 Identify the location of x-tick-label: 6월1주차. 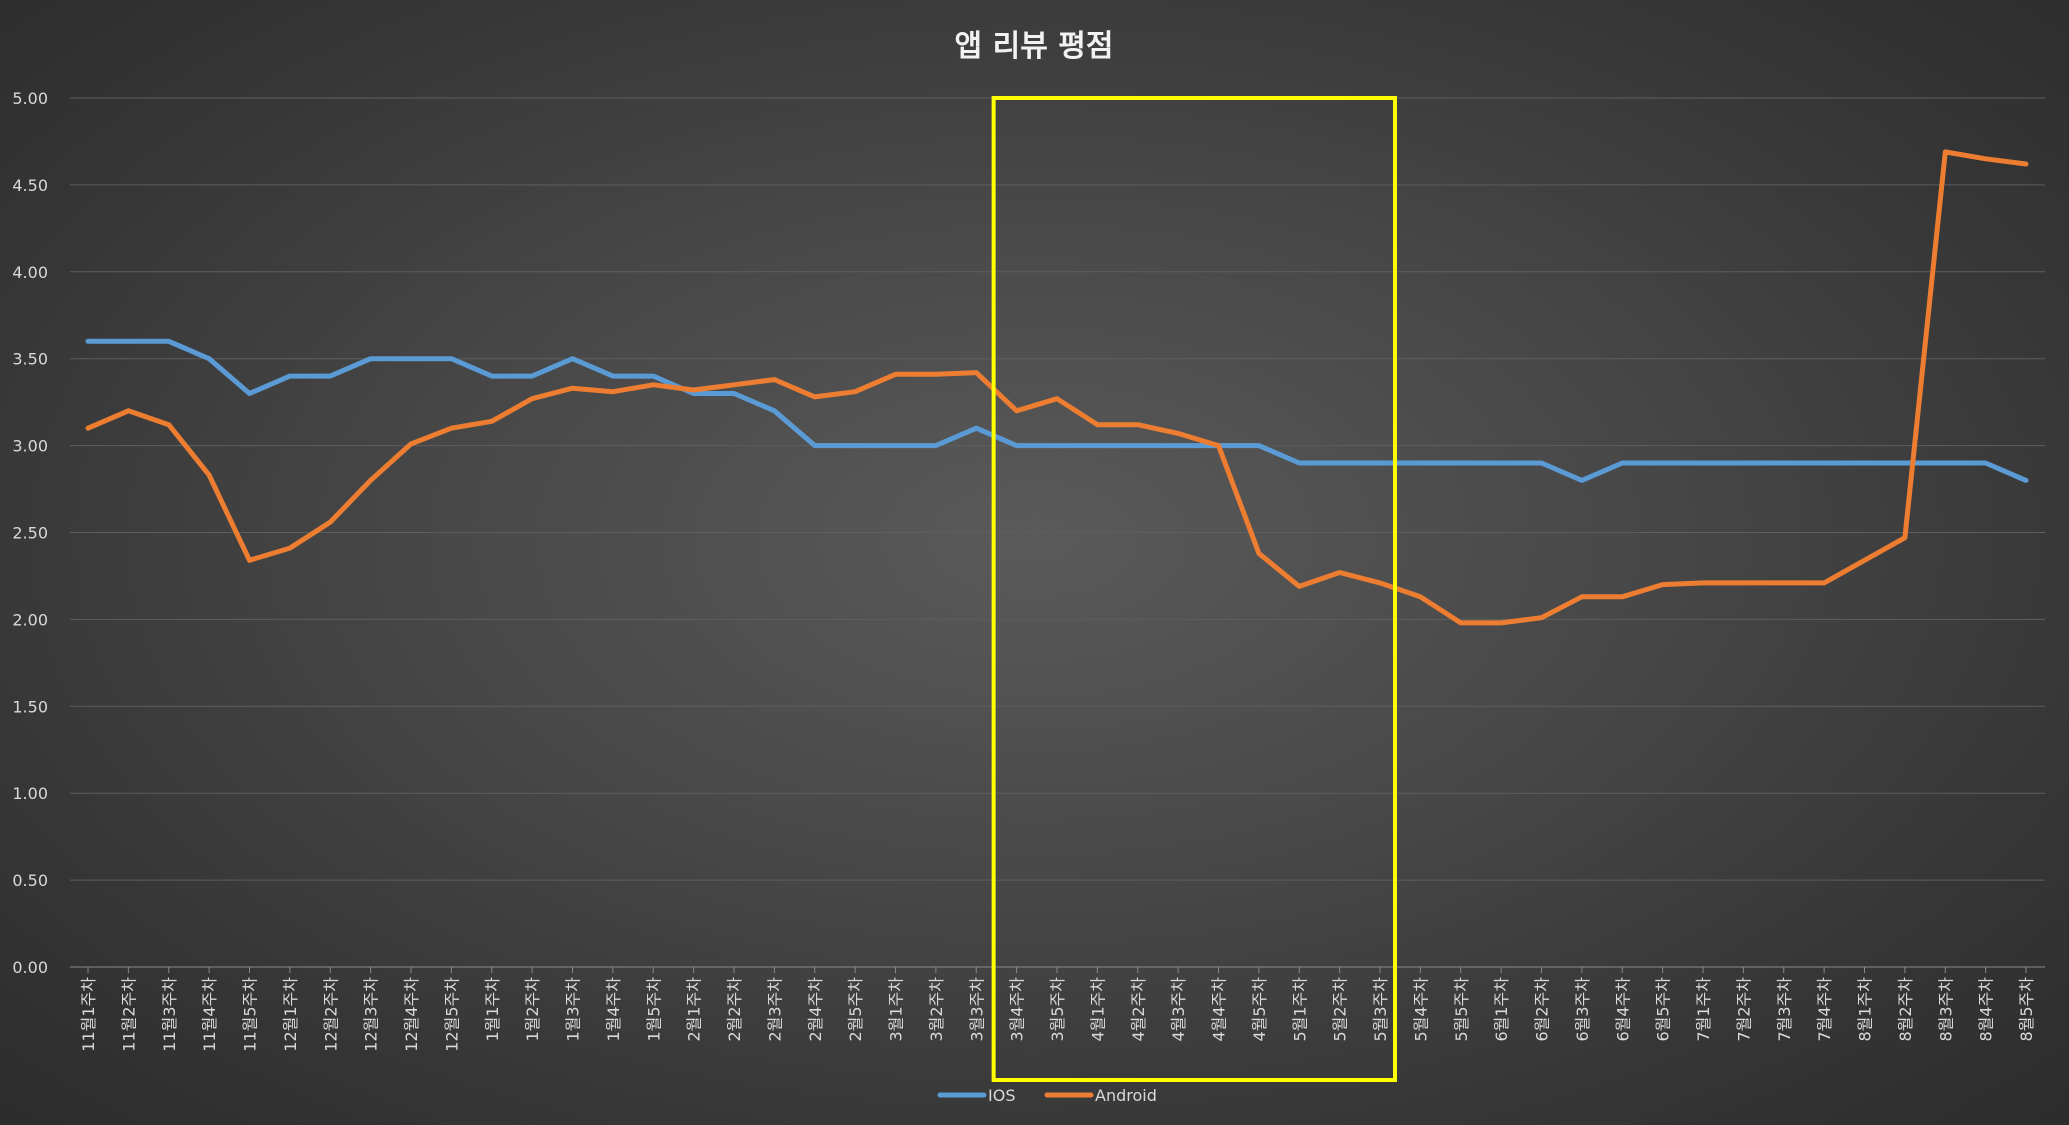
(1501, 1009).